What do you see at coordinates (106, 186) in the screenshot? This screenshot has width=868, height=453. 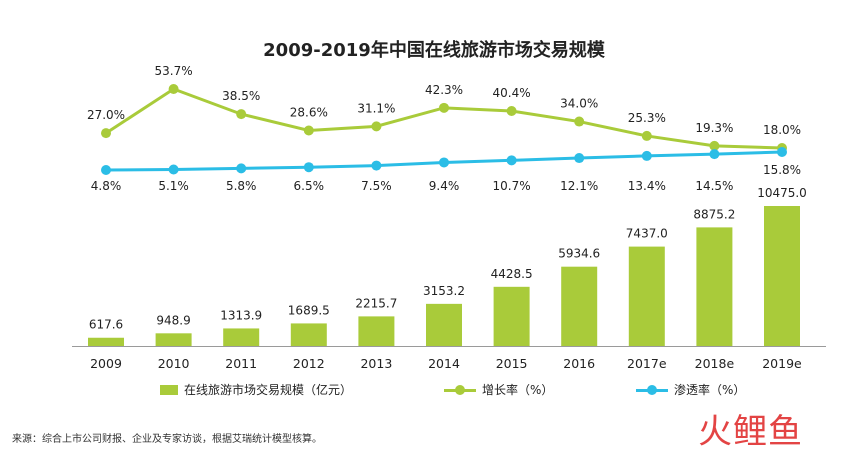 I see `penetration-label-2009: 4.8%` at bounding box center [106, 186].